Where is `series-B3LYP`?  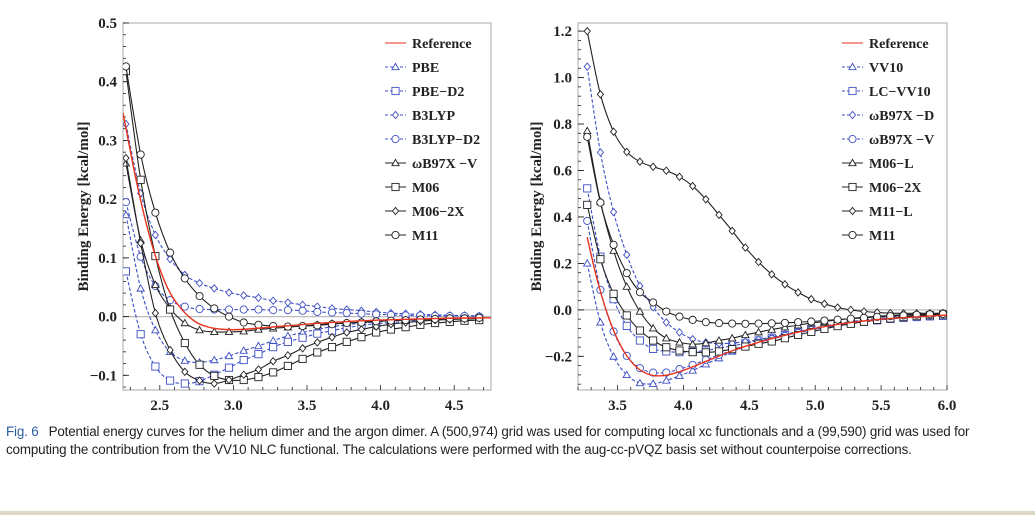 series-B3LYP is located at coordinates (303, 220).